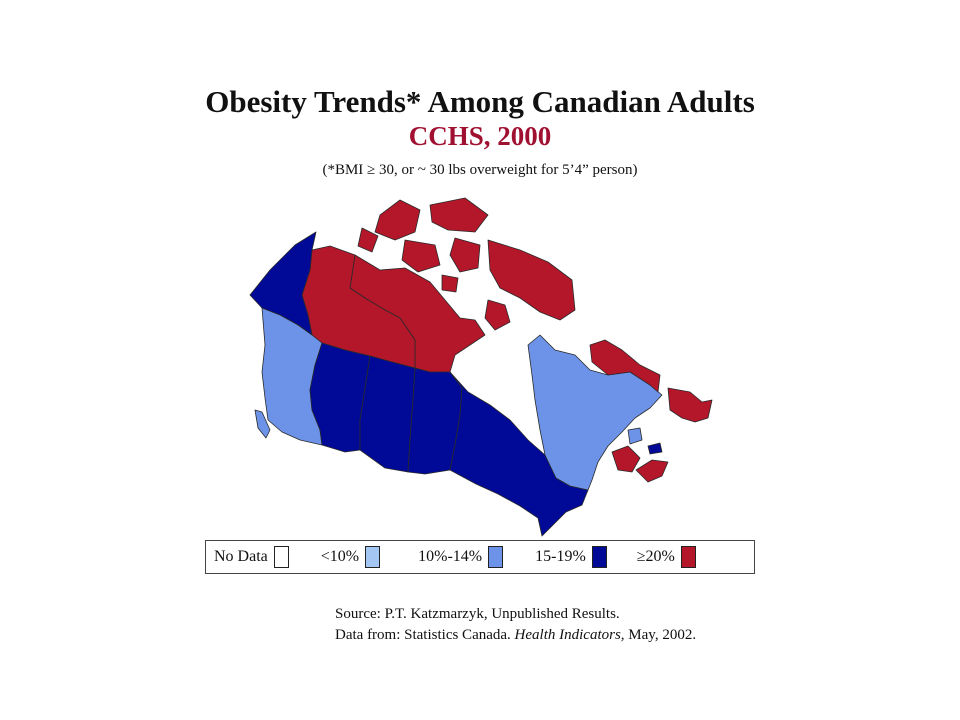 The image size is (960, 720). I want to click on region-newfoundland, so click(690, 405).